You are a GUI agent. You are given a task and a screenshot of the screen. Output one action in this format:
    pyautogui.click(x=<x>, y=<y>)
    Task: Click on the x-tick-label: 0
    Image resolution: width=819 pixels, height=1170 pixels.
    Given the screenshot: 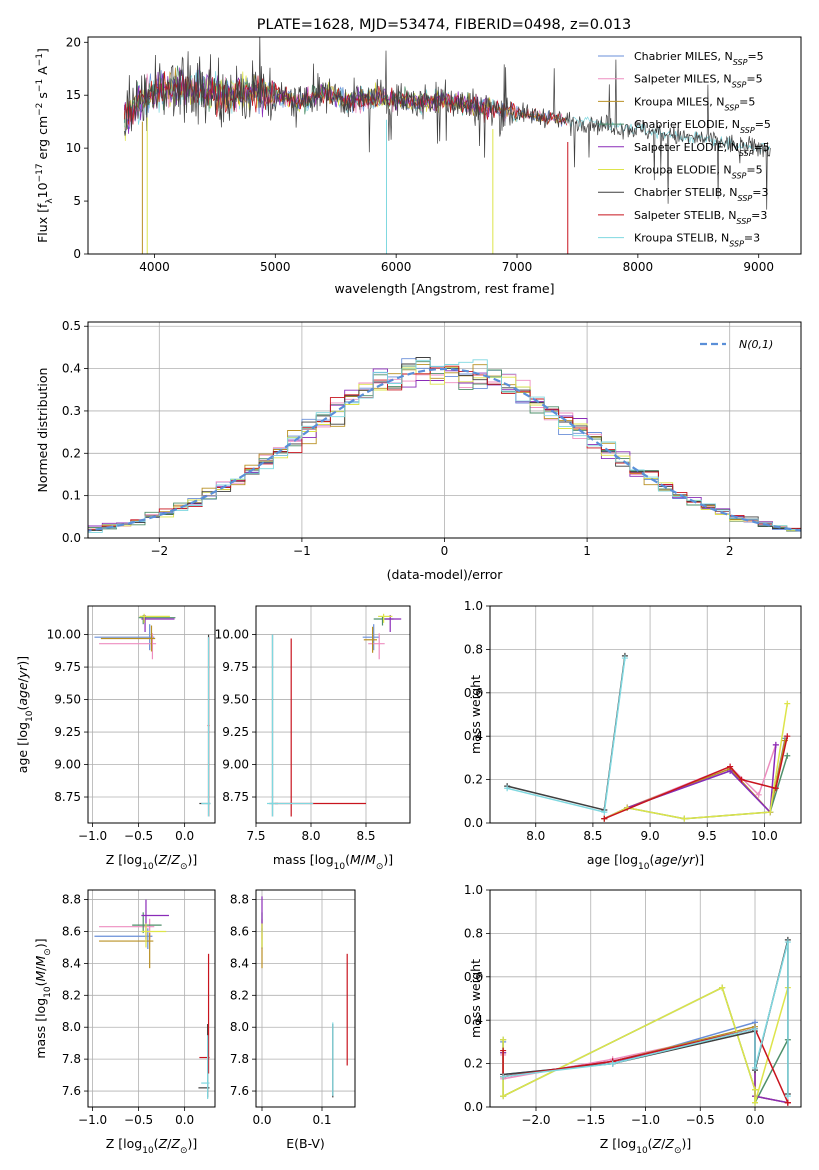 What is the action you would take?
    pyautogui.click(x=445, y=551)
    